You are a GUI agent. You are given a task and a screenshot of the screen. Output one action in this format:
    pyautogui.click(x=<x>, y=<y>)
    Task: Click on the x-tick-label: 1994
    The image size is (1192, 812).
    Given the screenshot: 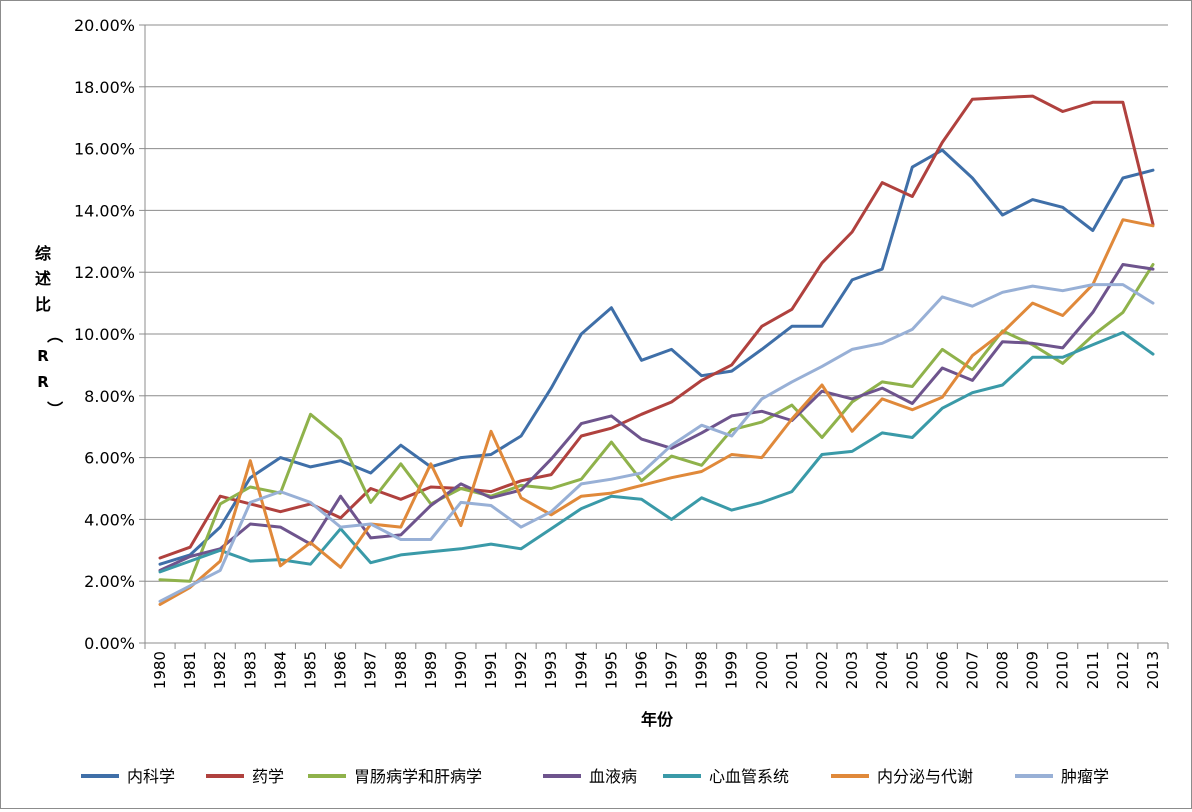 What is the action you would take?
    pyautogui.click(x=581, y=670)
    